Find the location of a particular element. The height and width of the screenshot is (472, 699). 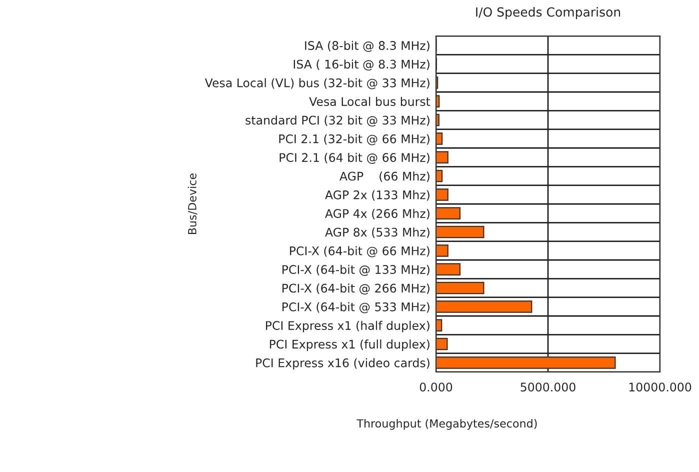

y-tick-label: PCI-X (64-bit @ 66 MHz) is located at coordinates (360, 252).